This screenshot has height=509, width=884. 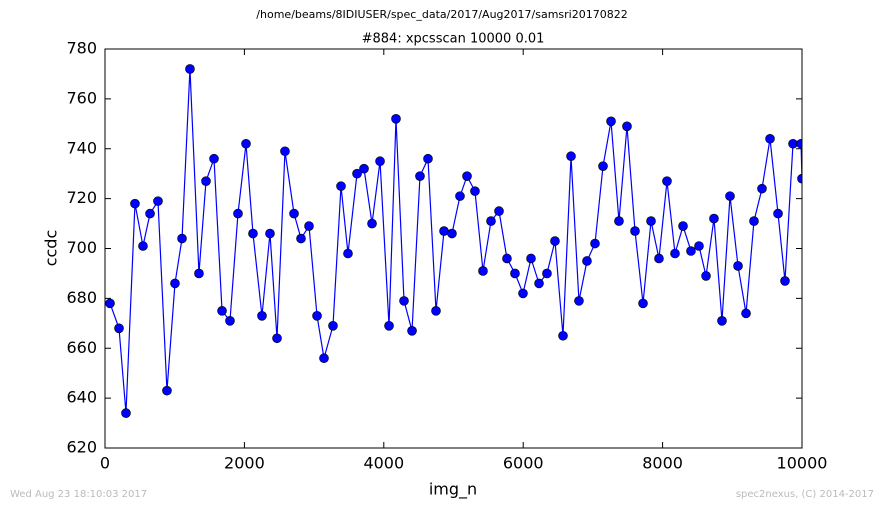 What do you see at coordinates (383, 463) in the screenshot?
I see `x-tick-label: 4000` at bounding box center [383, 463].